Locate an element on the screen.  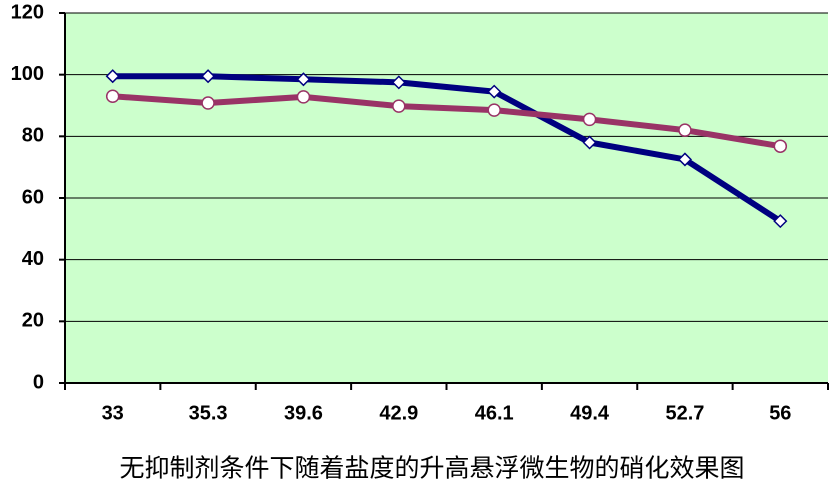
y-tick-label: 0 is located at coordinates (38, 382).